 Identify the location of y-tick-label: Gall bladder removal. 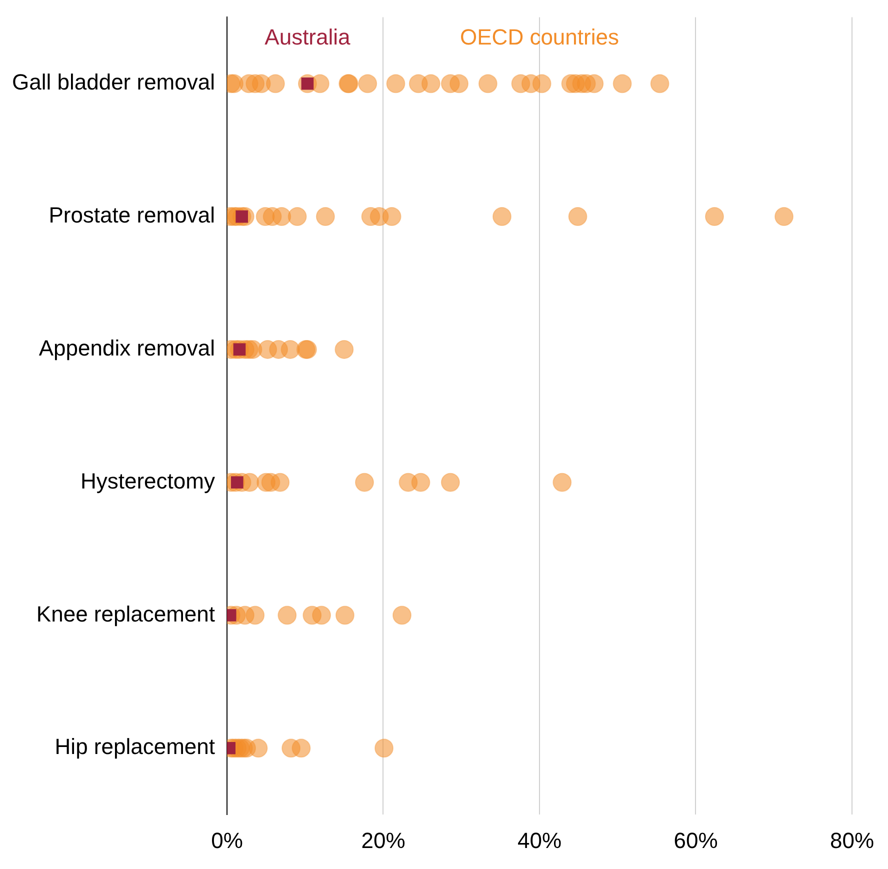
(113, 82).